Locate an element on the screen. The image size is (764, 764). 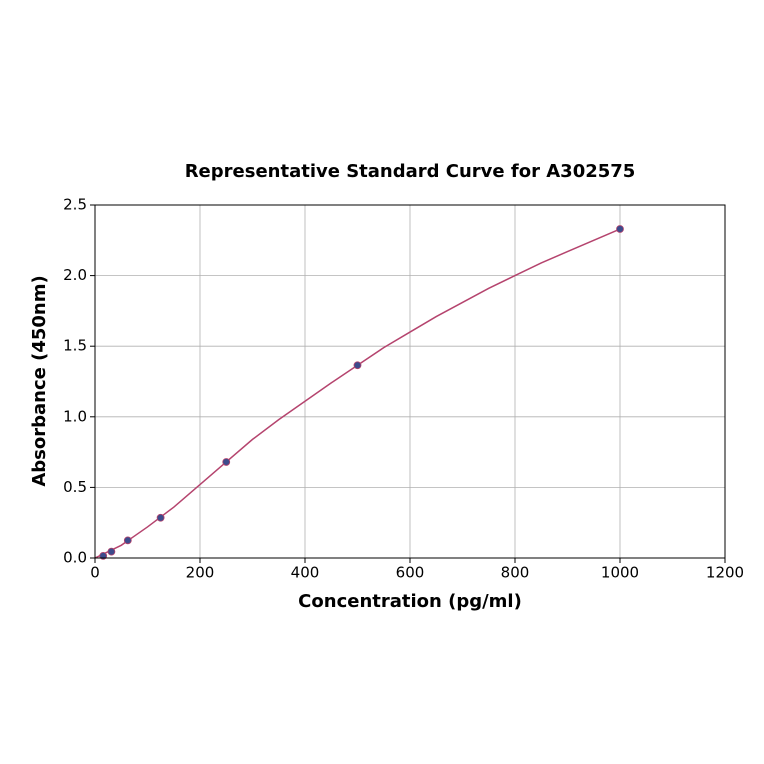
y-axis-label: Absorbance (450nm) is located at coordinates (39, 380).